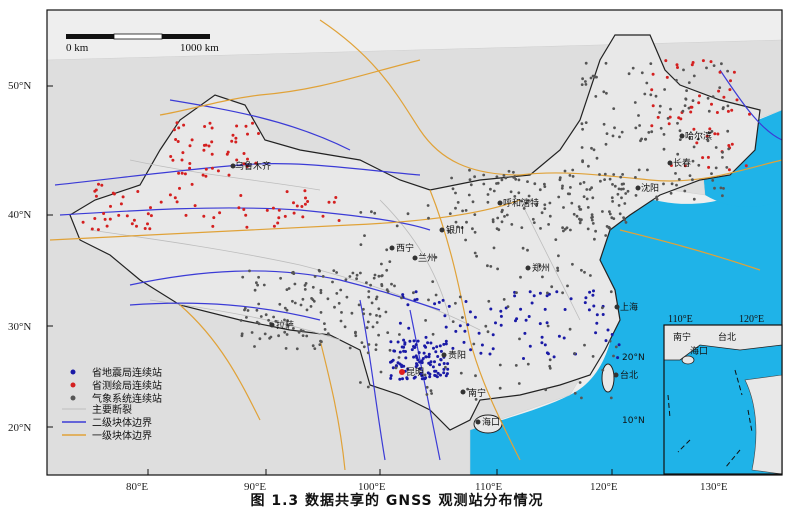 The width and height of the screenshot is (794, 513). Describe the element at coordinates (372, 487) in the screenshot. I see `lon-label: 100°E` at that location.